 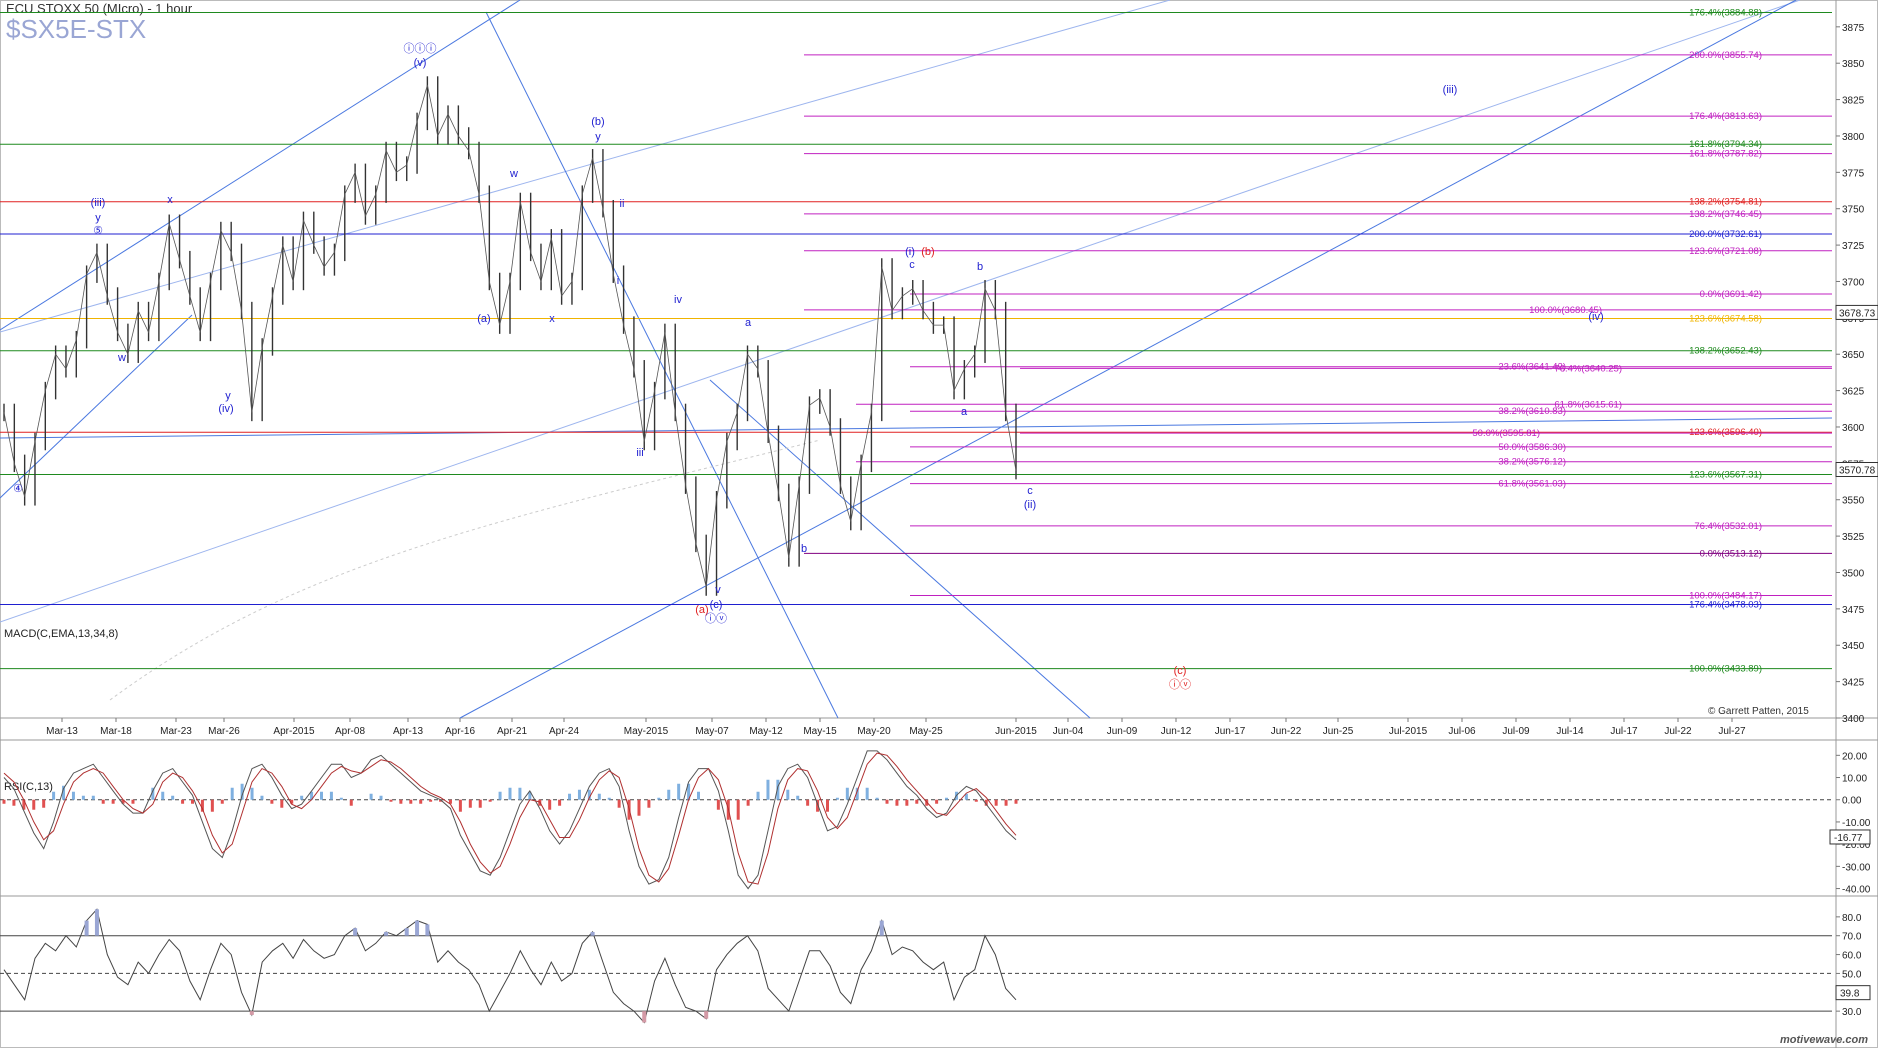 I want to click on x-tick-label: Mar-23, so click(x=176, y=731).